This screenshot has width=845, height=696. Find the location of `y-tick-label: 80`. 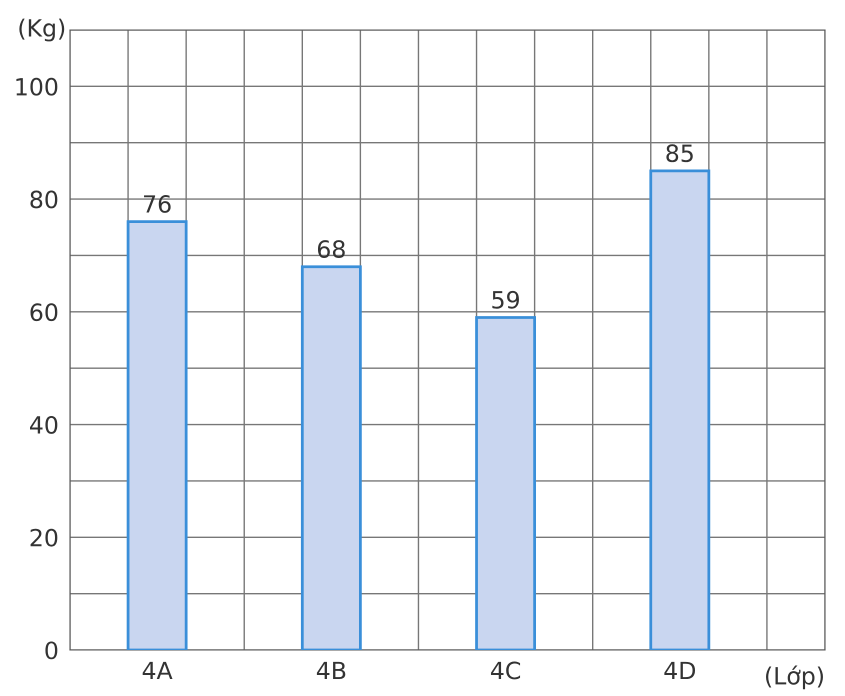

y-tick-label: 80 is located at coordinates (44, 199).